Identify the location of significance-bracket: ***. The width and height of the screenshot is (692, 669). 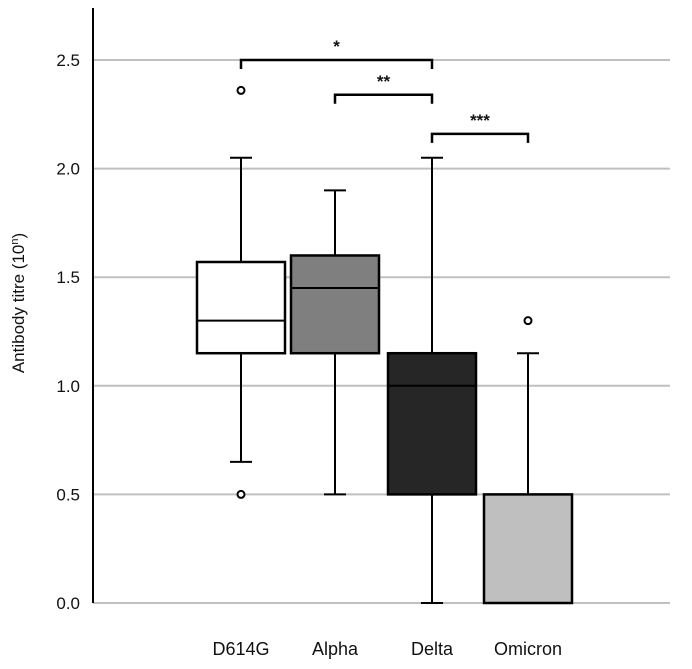
(480, 127).